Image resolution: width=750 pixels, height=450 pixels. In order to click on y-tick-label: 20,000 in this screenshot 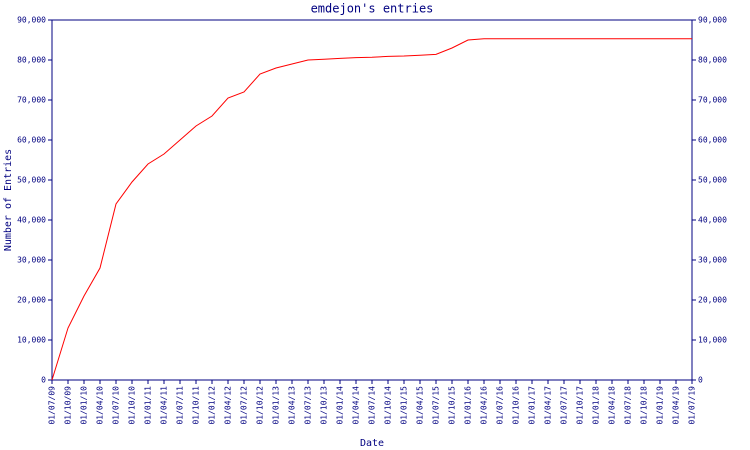, I will do `click(31, 300)`.